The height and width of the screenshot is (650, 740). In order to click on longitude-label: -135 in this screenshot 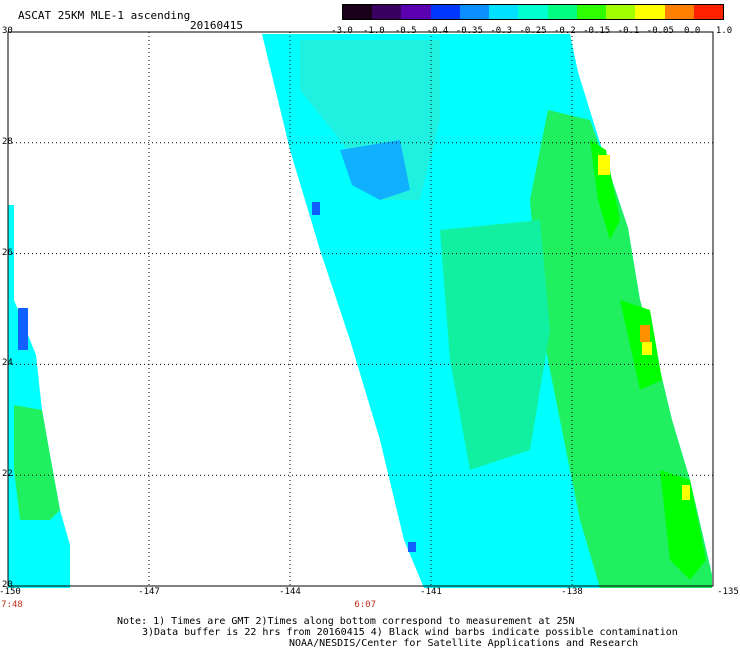, I will do `click(728, 592)`.